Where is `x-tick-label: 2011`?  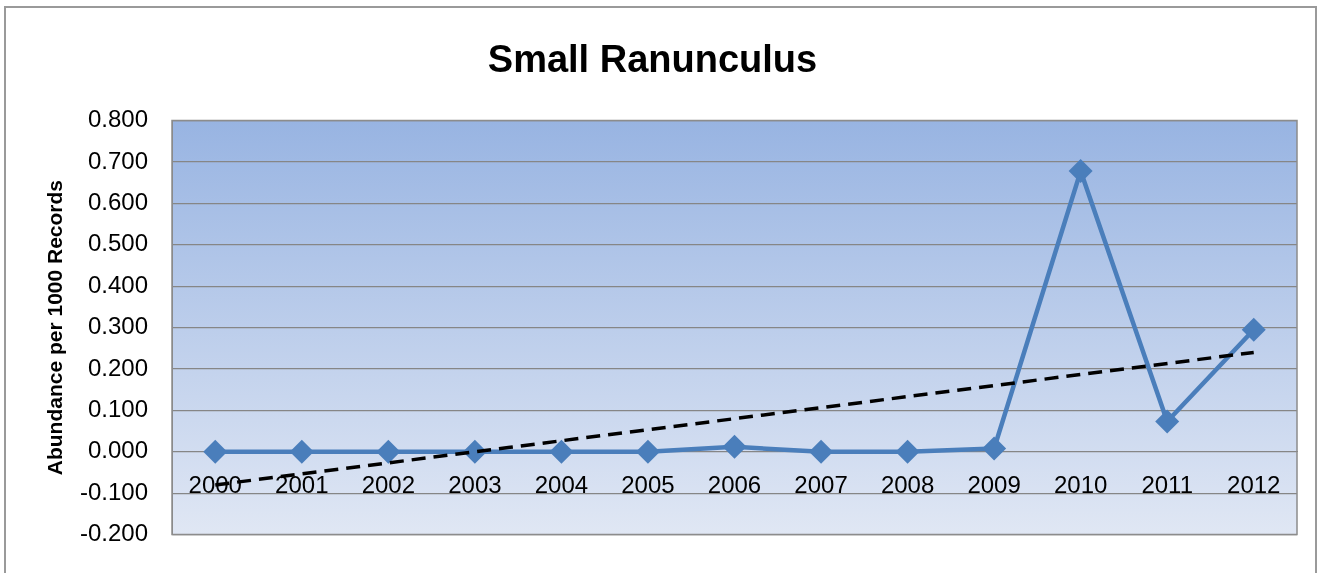 x-tick-label: 2011 is located at coordinates (1167, 484).